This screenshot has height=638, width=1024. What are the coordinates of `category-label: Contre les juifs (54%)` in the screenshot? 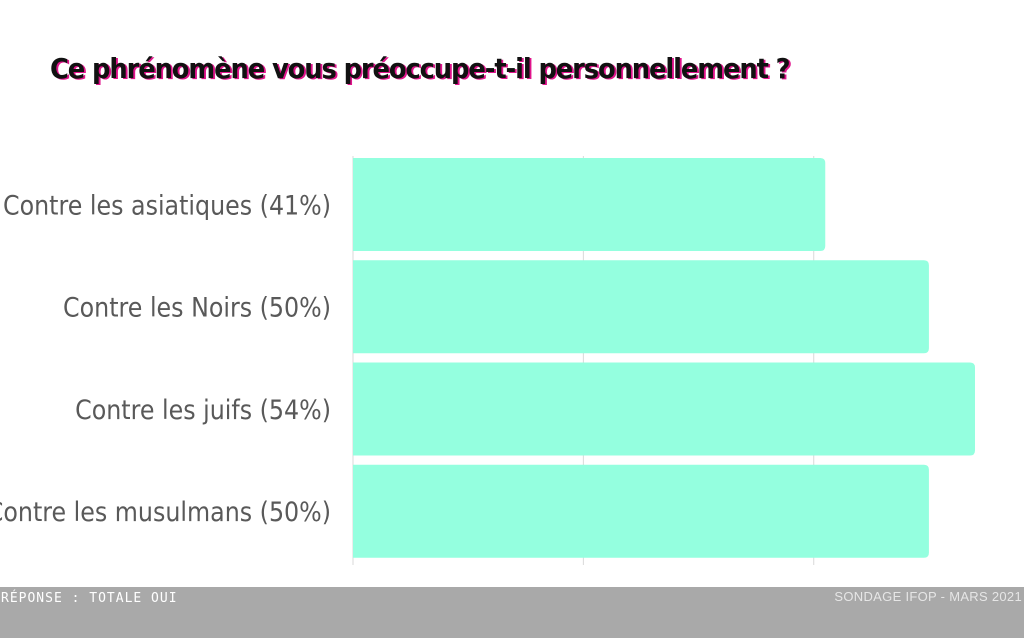 It's located at (203, 410).